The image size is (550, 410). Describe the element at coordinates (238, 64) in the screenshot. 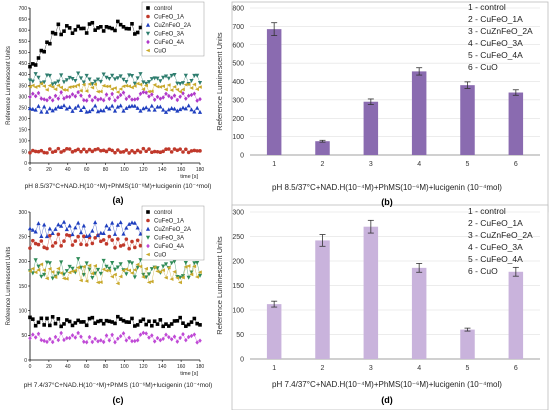

I see `y-tick-label: 500` at that location.